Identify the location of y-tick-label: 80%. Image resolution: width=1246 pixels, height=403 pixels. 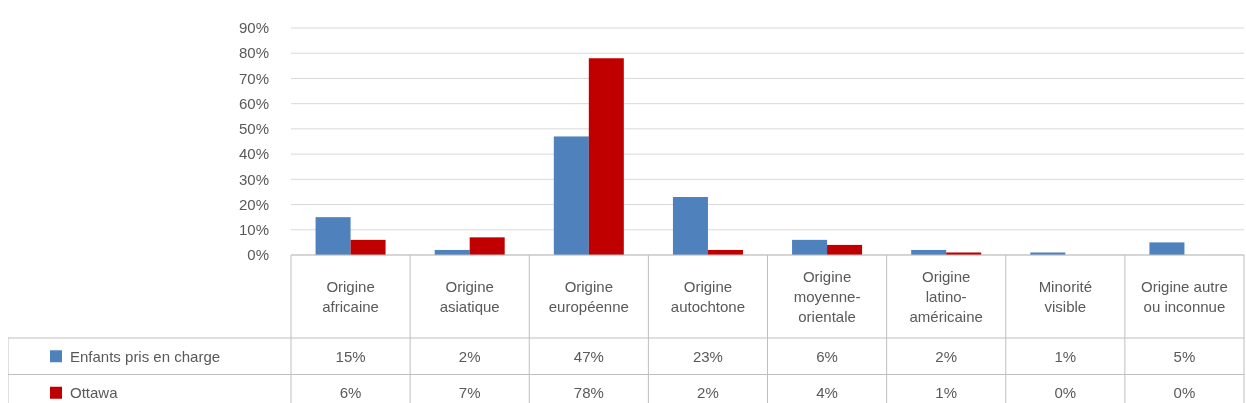
(253, 53).